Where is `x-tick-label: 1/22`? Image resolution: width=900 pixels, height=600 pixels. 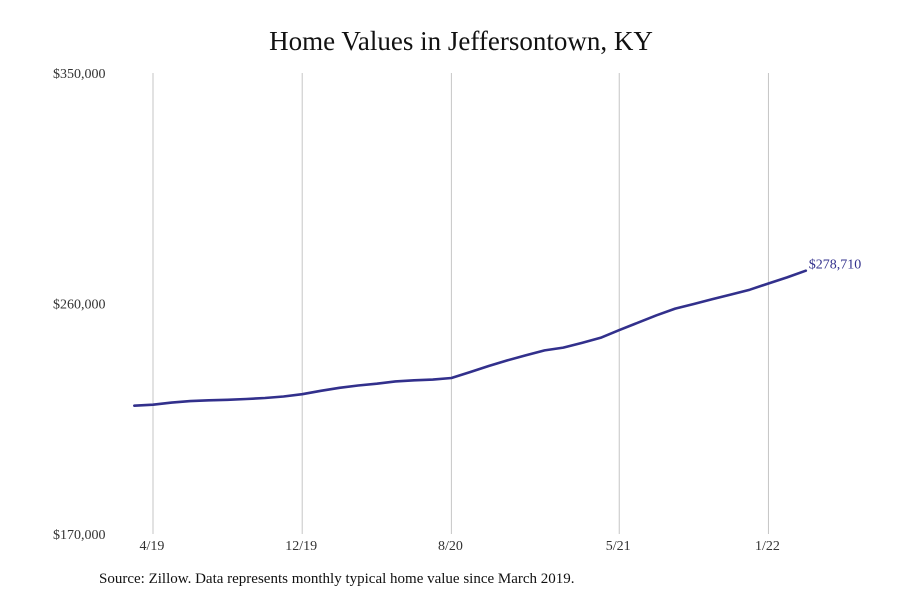 x-tick-label: 1/22 is located at coordinates (767, 546).